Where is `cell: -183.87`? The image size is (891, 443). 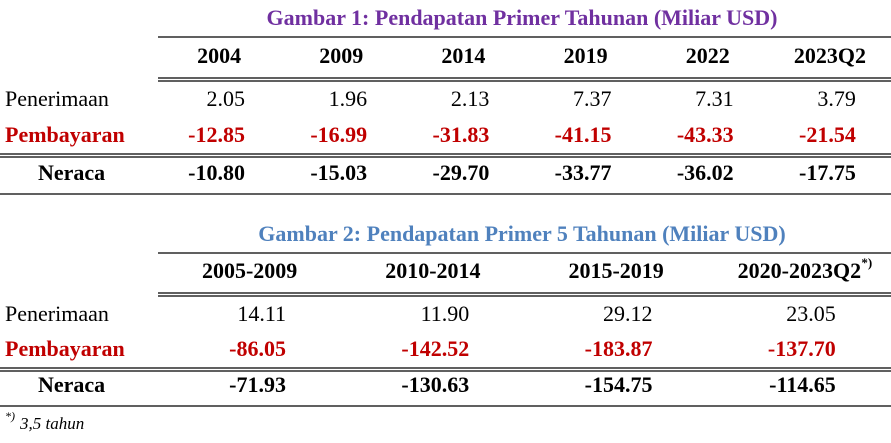
cell: -183.87 is located at coordinates (619, 348).